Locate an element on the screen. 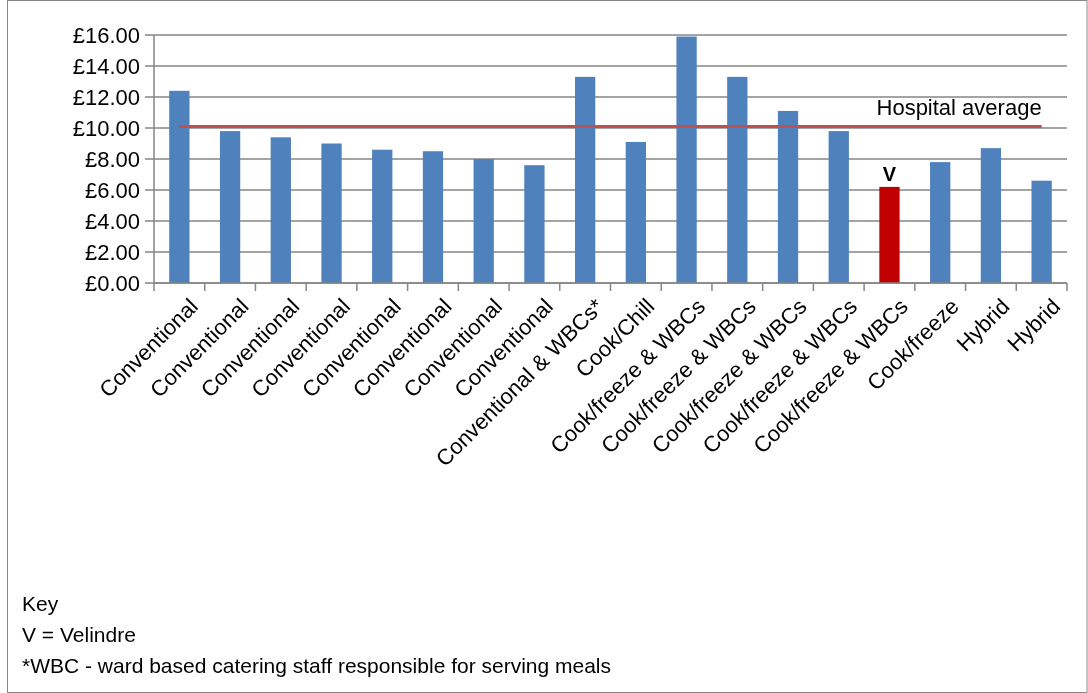 This screenshot has height=693, width=1088. y-tick-label: £2.00 is located at coordinates (112, 252).